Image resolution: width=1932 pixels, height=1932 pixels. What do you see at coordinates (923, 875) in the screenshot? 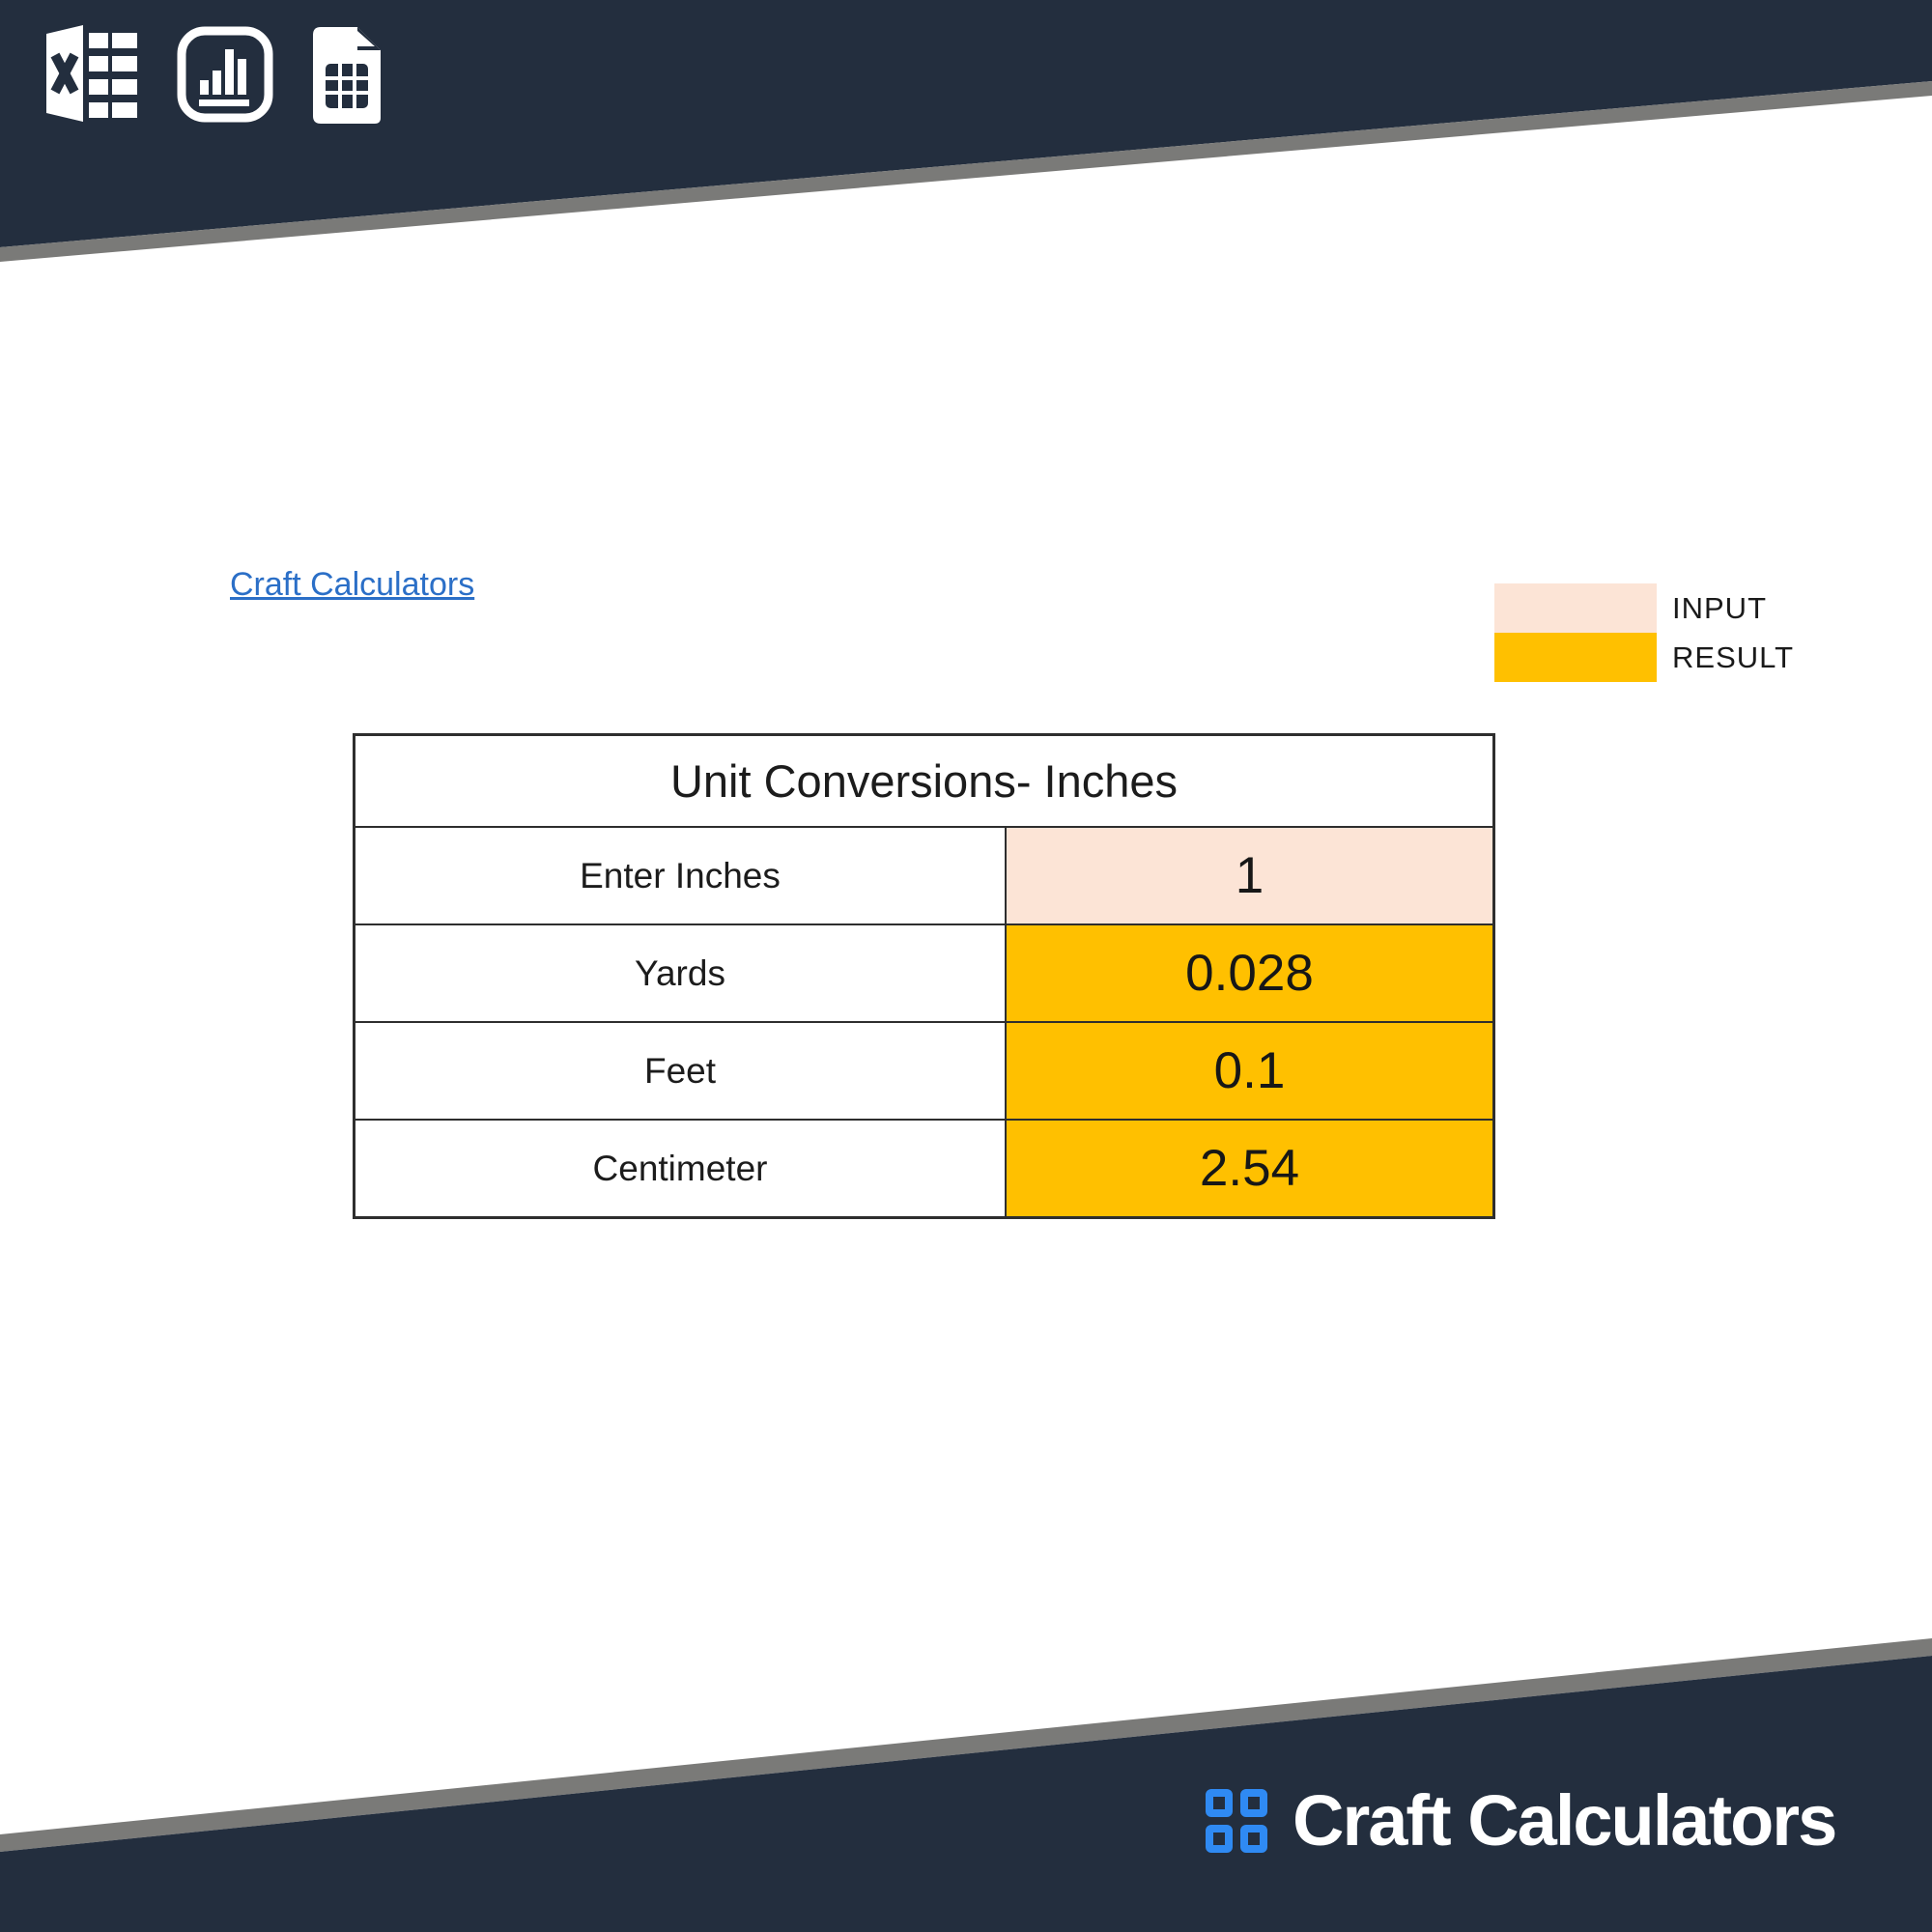
I see `table-row: Enter Inches 1` at bounding box center [923, 875].